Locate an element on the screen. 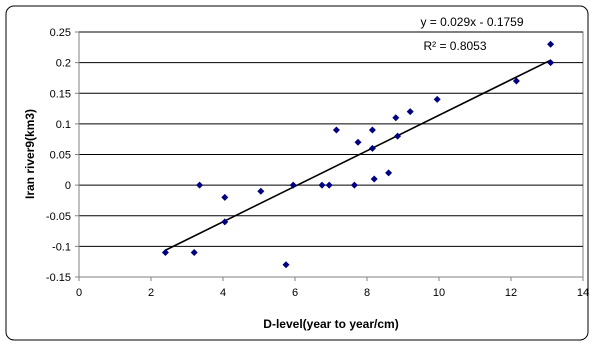 The image size is (594, 352). y-tick-label-2: -0.05 is located at coordinates (58, 217).